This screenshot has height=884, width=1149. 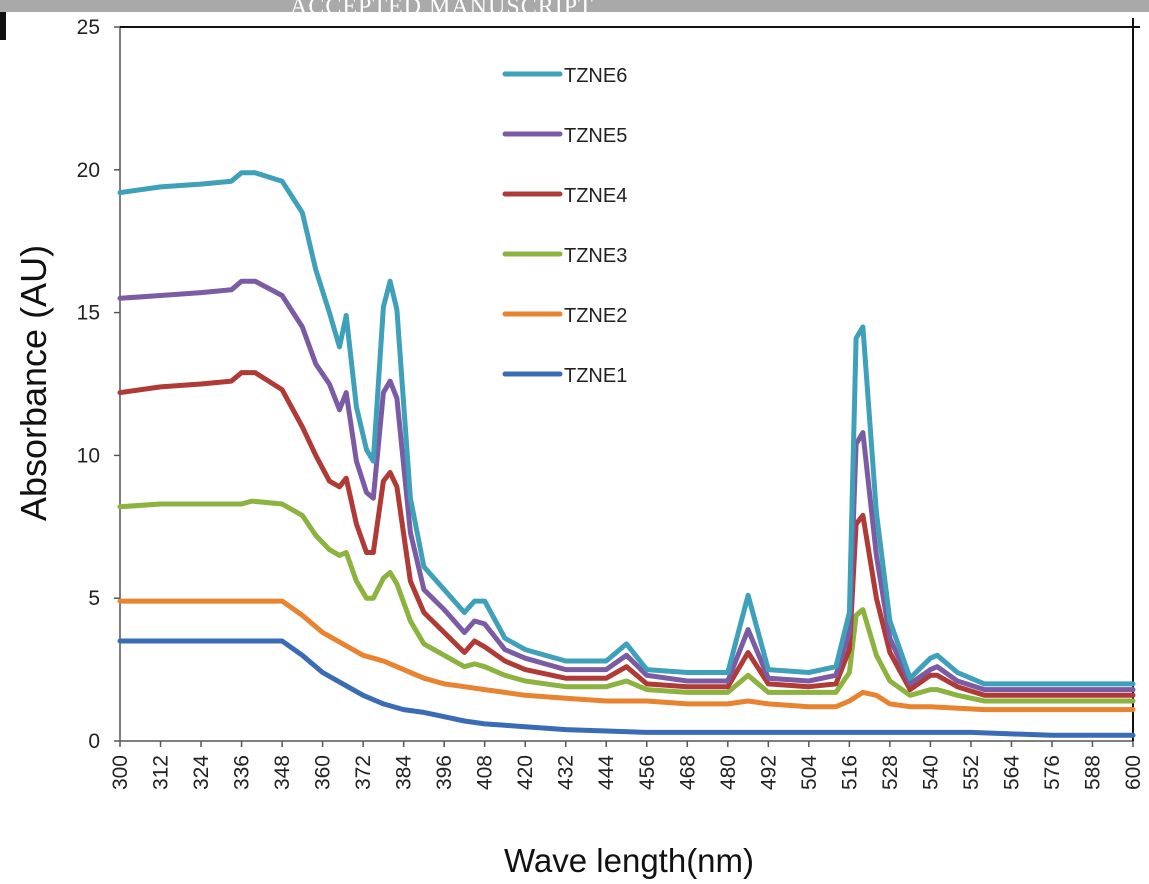 I want to click on x-tick-label: 360, so click(x=323, y=772).